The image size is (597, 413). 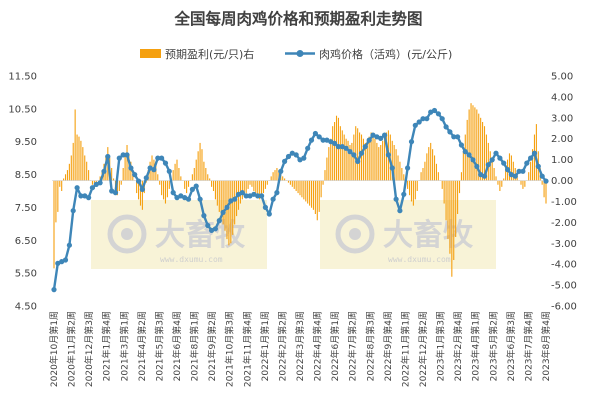 What do you see at coordinates (546, 346) in the screenshot?
I see `x-tick-label: 2023年8月第4周` at bounding box center [546, 346].